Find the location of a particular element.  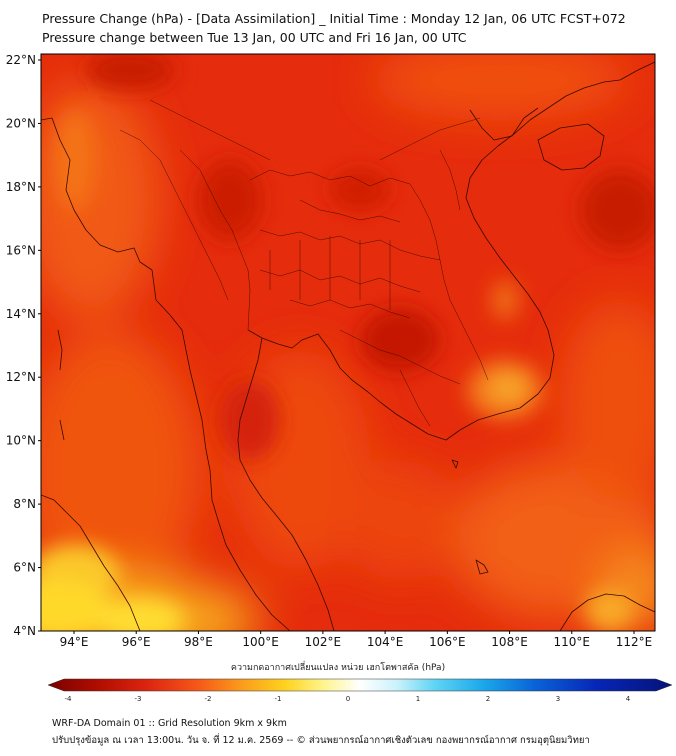

lat-label: 22°N is located at coordinates (21, 60).